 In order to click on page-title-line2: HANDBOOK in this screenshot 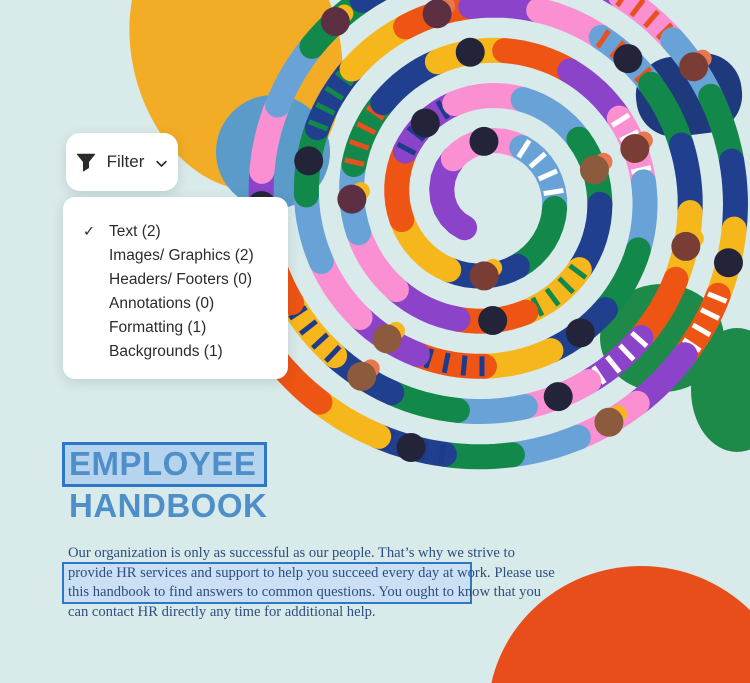, I will do `click(168, 505)`.